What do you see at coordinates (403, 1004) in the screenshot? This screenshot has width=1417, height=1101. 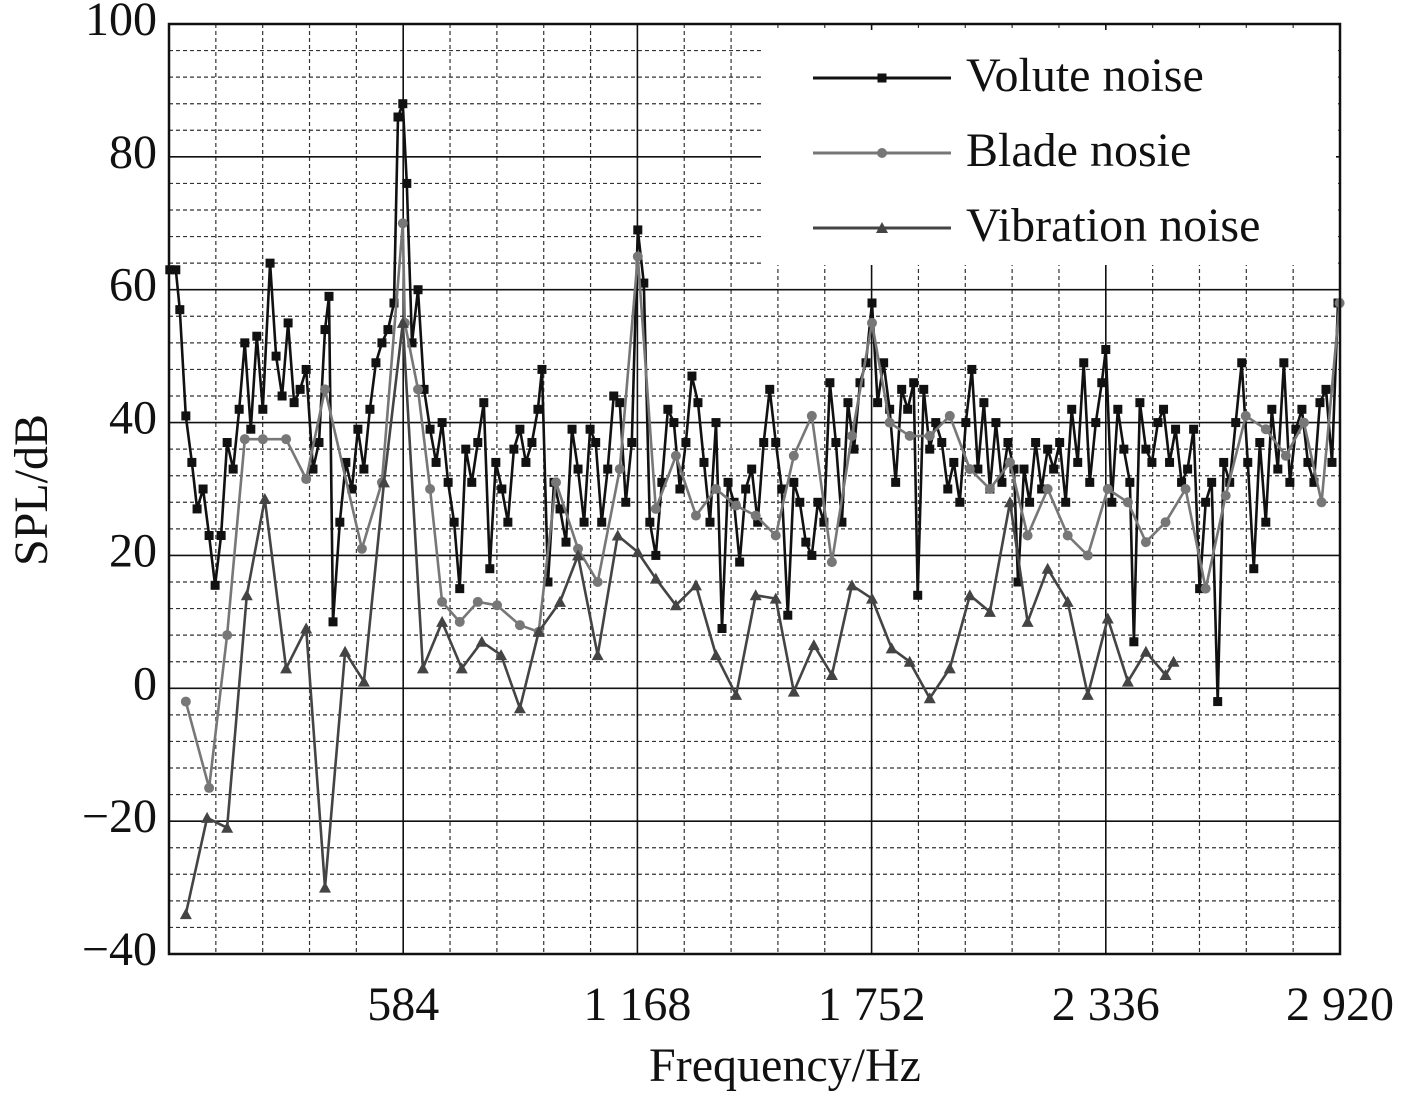 I see `x-tick-label: 584` at bounding box center [403, 1004].